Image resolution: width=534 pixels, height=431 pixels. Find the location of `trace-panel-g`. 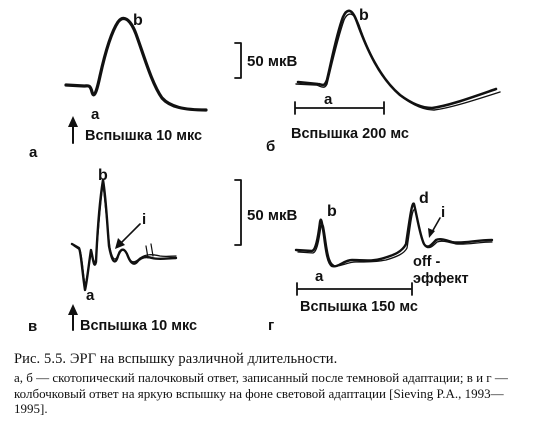

trace-panel-g is located at coordinates (394, 235).